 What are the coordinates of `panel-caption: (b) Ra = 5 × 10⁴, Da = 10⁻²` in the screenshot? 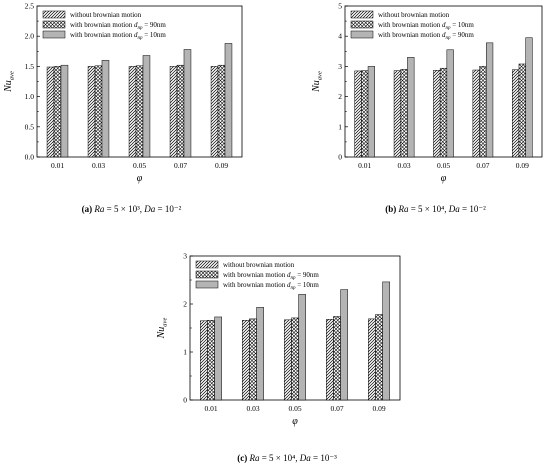 It's located at (435, 209).